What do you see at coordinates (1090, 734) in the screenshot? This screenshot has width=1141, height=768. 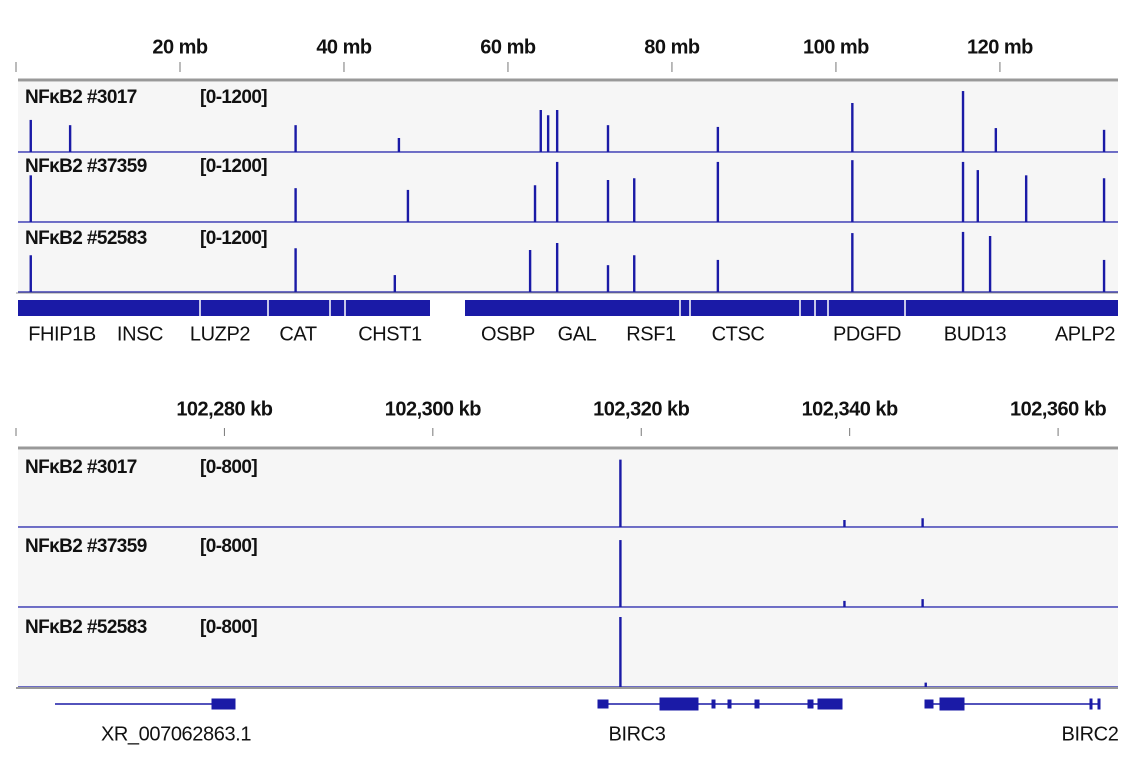 I see `gene-label: BIRC2` at bounding box center [1090, 734].